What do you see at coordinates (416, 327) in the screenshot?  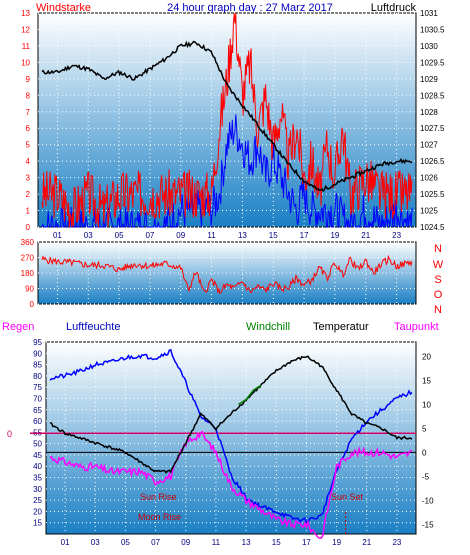 I see `legend-dewpoint: Taupunkt` at bounding box center [416, 327].